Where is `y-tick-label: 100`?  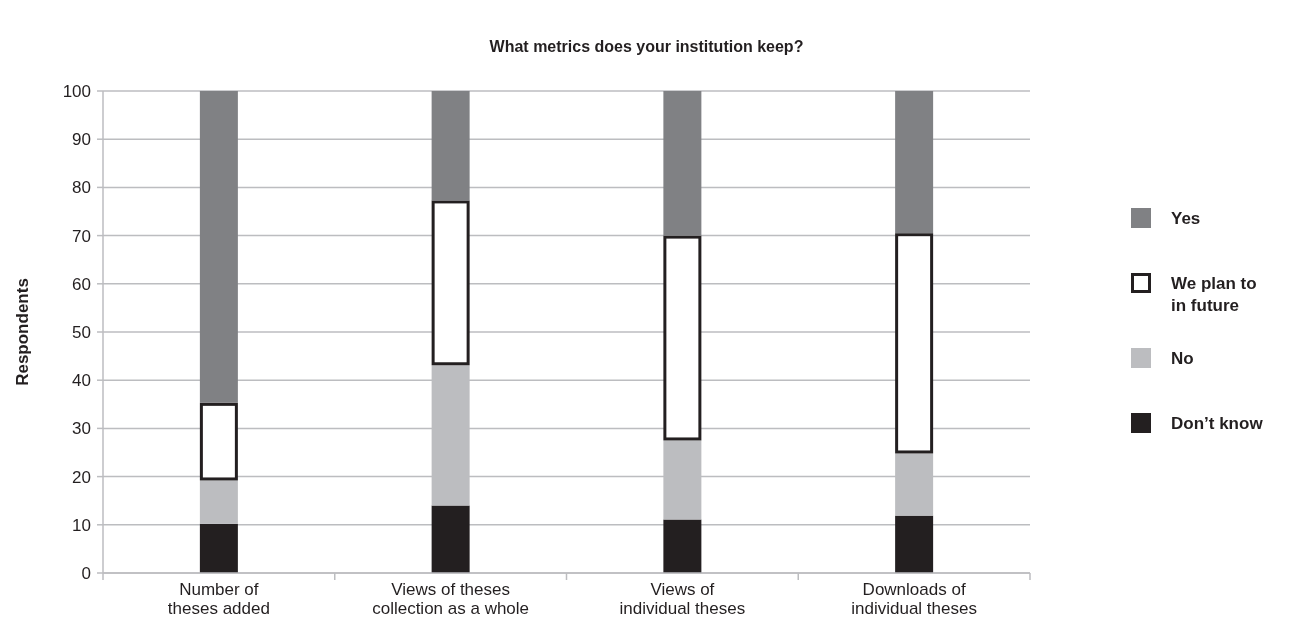 y-tick-label: 100 is located at coordinates (76, 91).